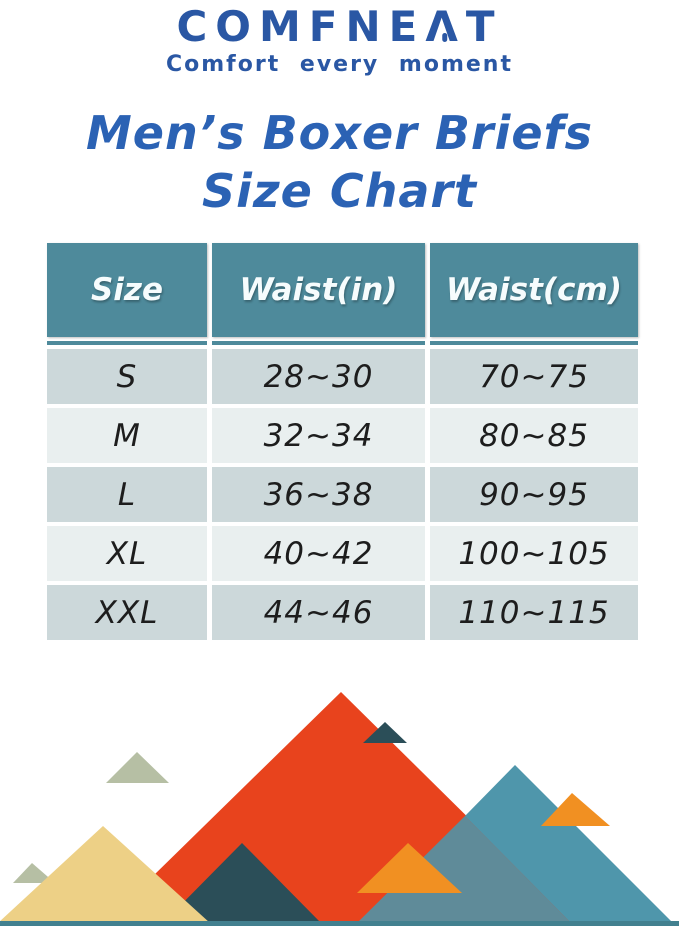 Image resolution: width=679 pixels, height=927 pixels. What do you see at coordinates (318, 435) in the screenshot?
I see `waist-in-cell: 32~34` at bounding box center [318, 435].